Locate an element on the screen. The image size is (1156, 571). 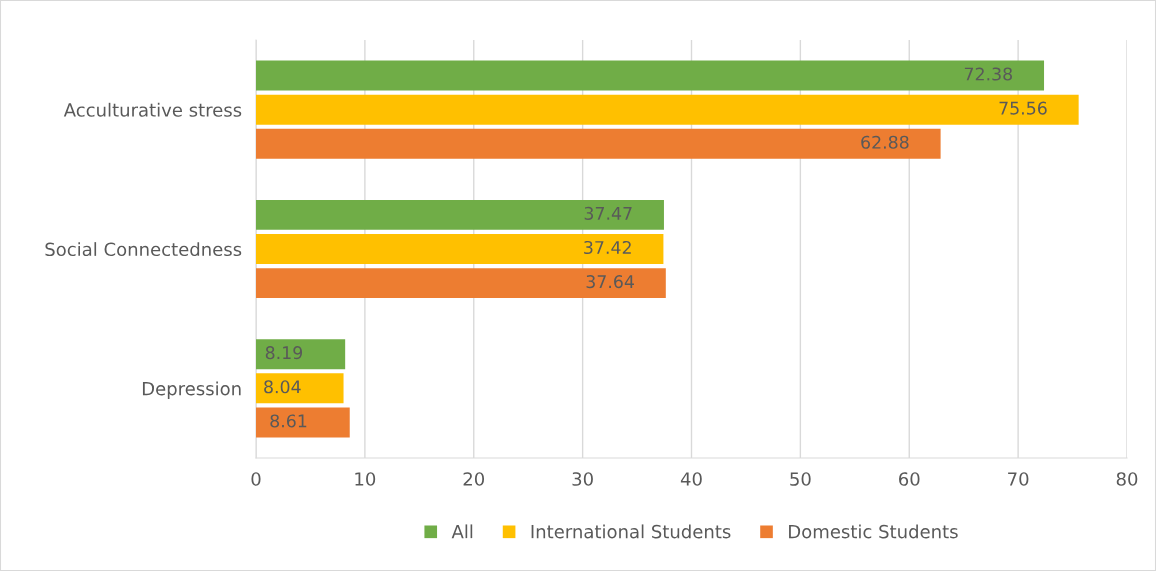
data-label: 8.19 is located at coordinates (284, 353).